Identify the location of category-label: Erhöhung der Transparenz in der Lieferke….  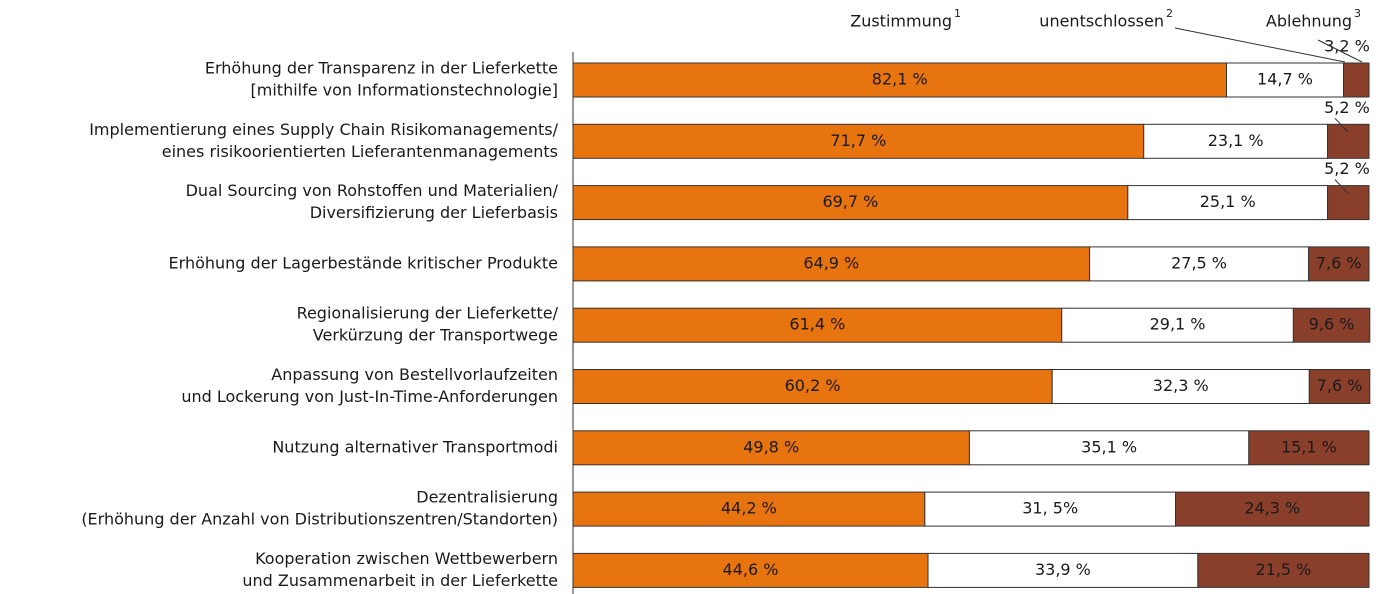
(381, 68).